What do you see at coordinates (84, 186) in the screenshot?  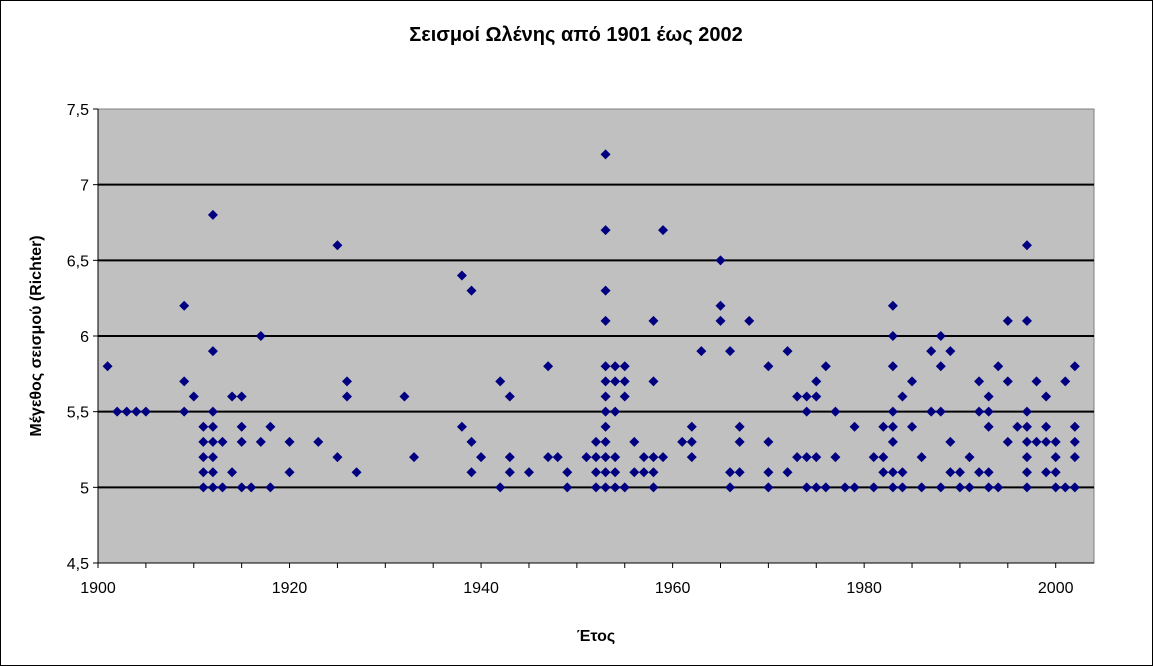 I see `y-tick-label: 7` at bounding box center [84, 186].